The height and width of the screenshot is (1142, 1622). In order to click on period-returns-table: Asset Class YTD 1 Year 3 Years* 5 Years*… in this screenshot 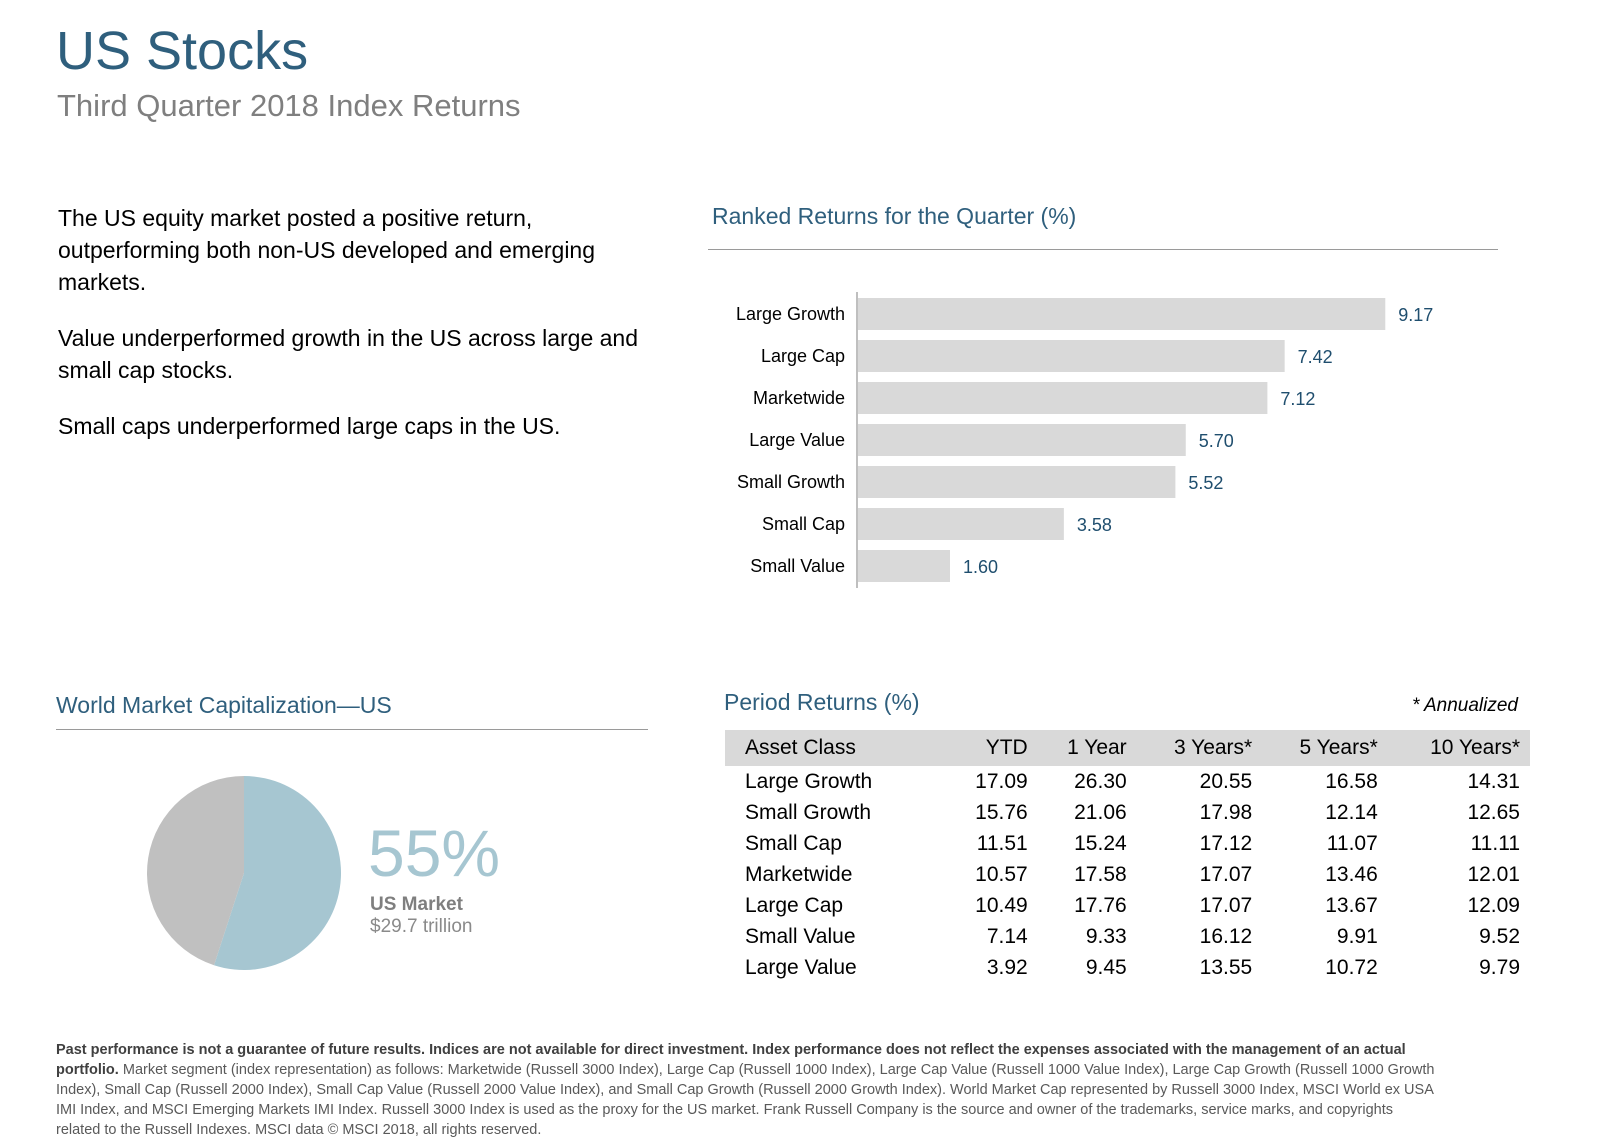, I will do `click(1127, 856)`.